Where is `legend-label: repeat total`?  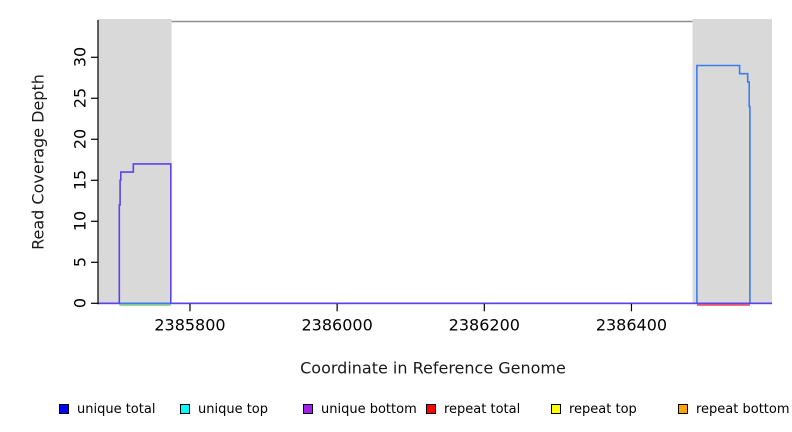 legend-label: repeat total is located at coordinates (482, 409).